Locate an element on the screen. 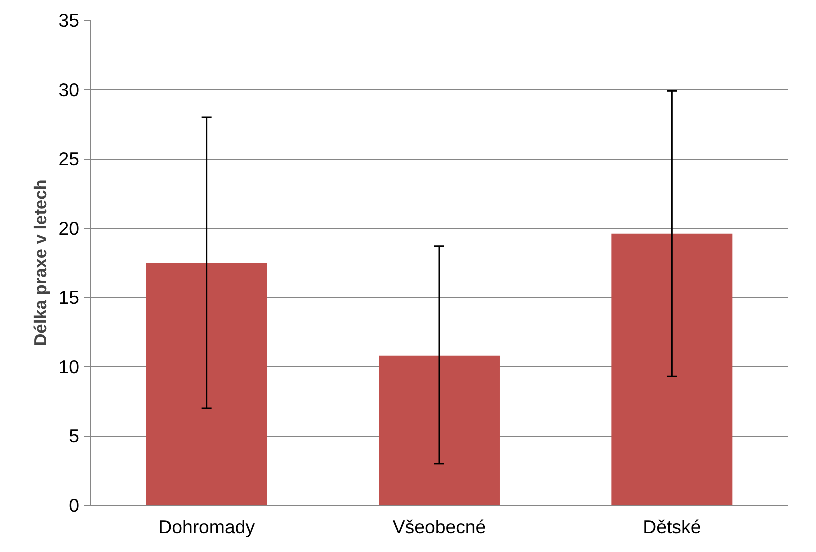 The image size is (816, 552). y-tick-label: 35 is located at coordinates (69, 20).